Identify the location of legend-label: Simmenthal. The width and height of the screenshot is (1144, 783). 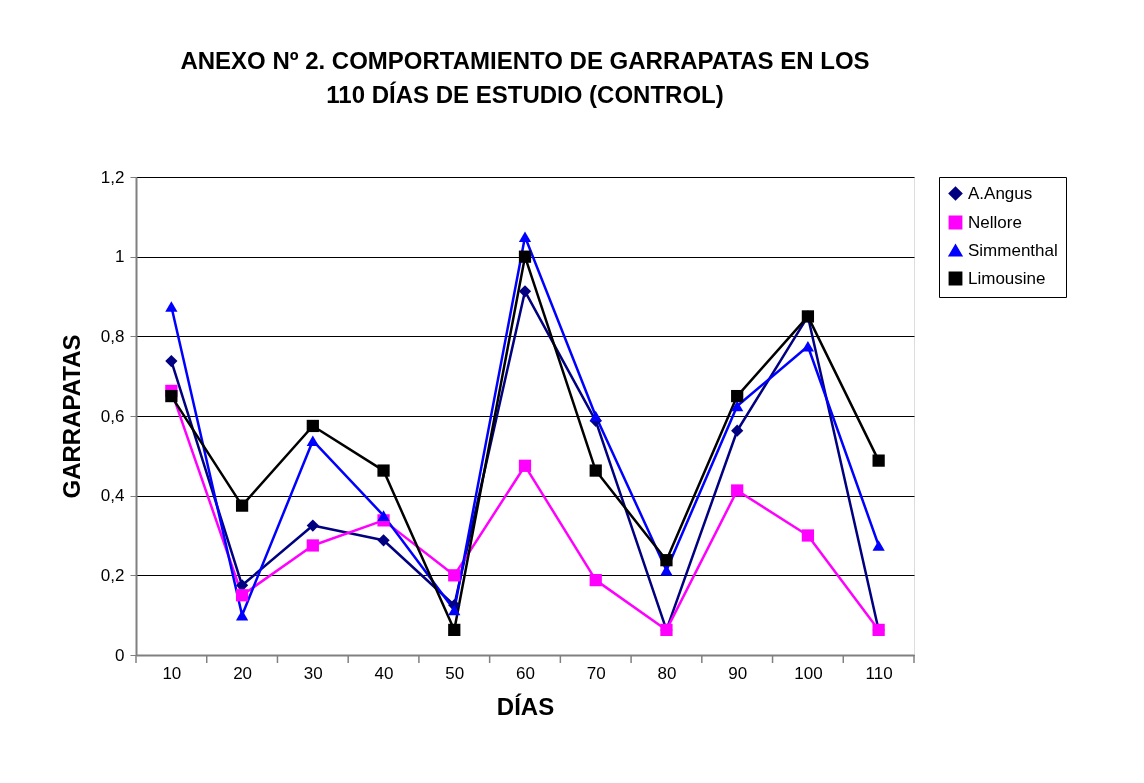
(1013, 250).